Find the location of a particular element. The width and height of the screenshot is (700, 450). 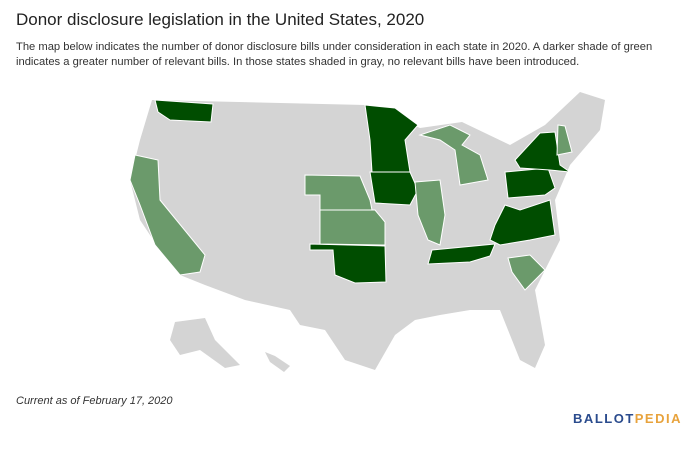

logo-part: BALLOT is located at coordinates (604, 418).